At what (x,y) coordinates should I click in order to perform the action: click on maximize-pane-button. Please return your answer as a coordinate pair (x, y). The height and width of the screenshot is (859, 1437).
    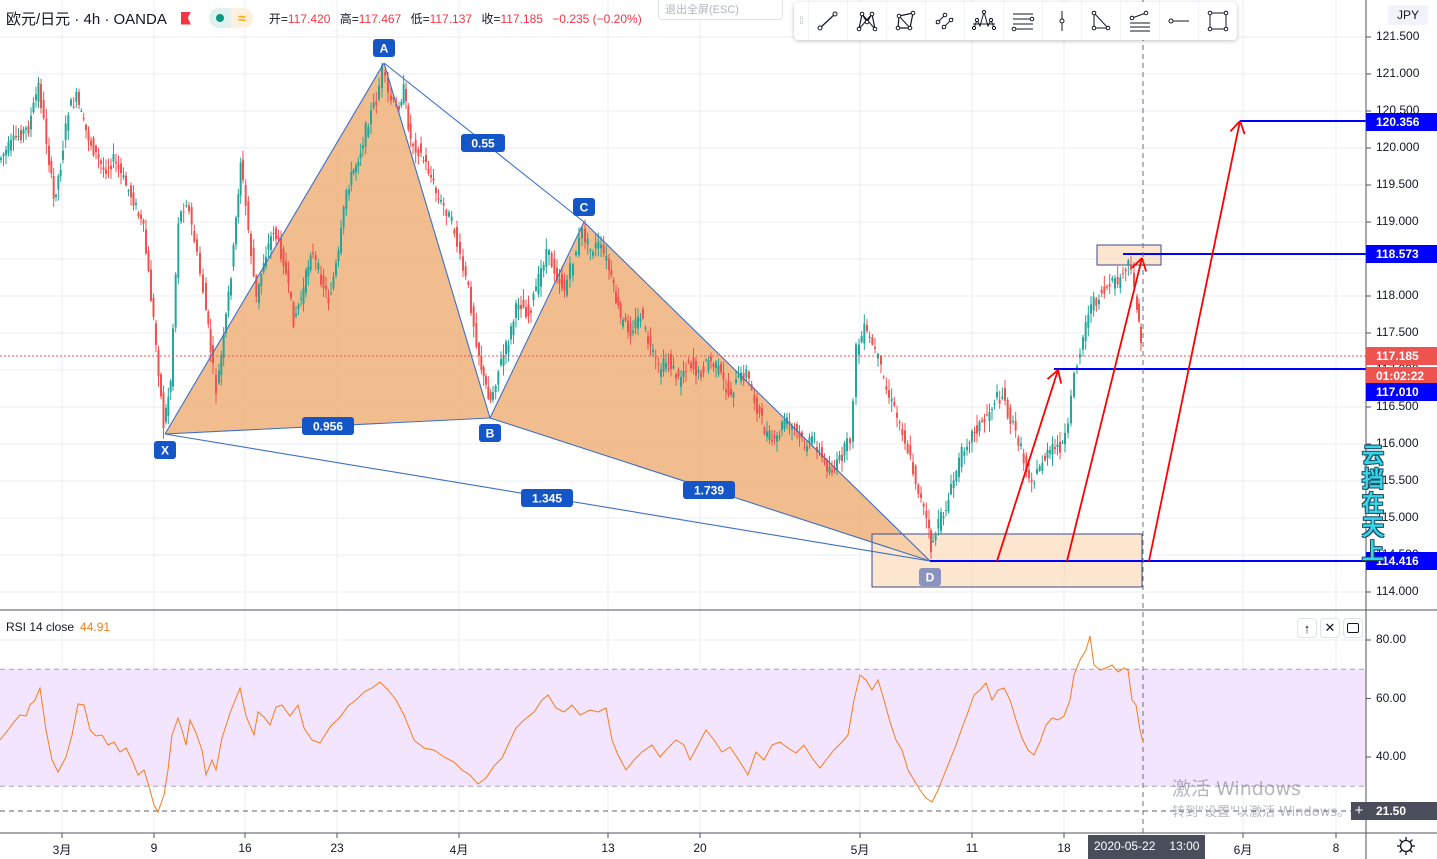
    Looking at the image, I should click on (1353, 628).